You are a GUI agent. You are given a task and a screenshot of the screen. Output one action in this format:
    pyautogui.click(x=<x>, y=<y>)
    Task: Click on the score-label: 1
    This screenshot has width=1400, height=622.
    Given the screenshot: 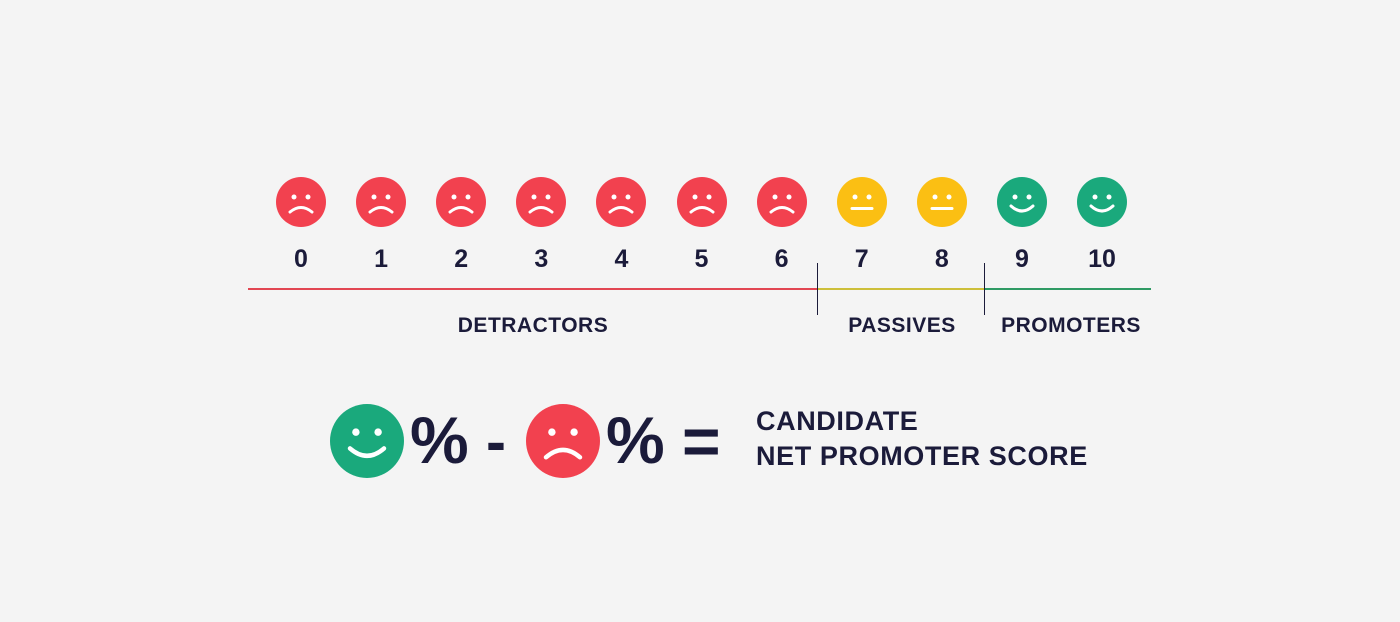 What is the action you would take?
    pyautogui.click(x=381, y=259)
    